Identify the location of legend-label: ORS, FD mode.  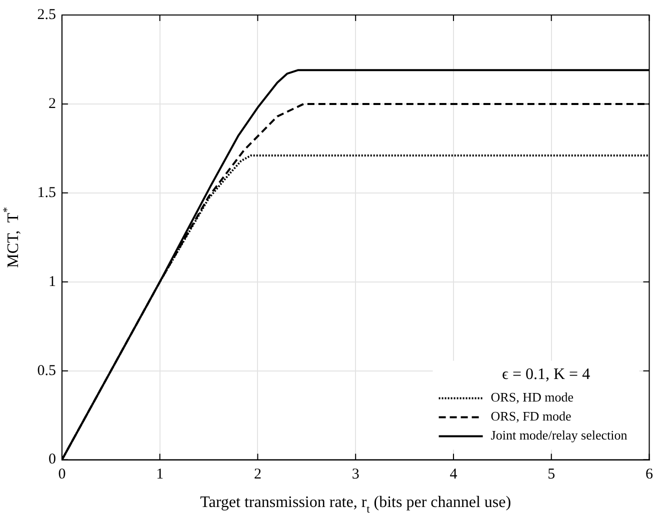
(531, 416).